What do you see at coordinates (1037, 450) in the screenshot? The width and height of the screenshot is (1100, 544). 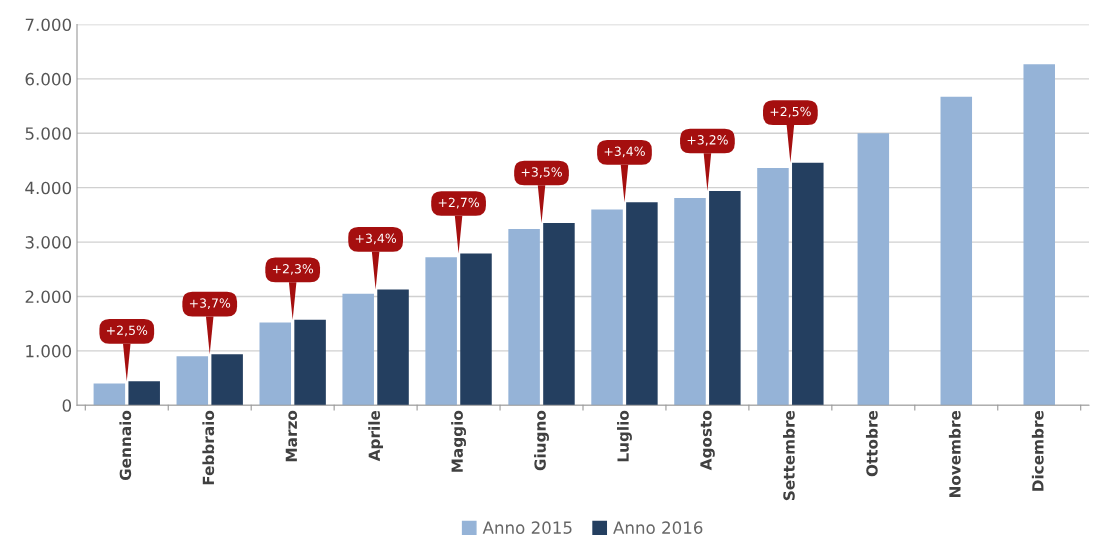 I see `x-tick-label: Dicembre` at bounding box center [1037, 450].